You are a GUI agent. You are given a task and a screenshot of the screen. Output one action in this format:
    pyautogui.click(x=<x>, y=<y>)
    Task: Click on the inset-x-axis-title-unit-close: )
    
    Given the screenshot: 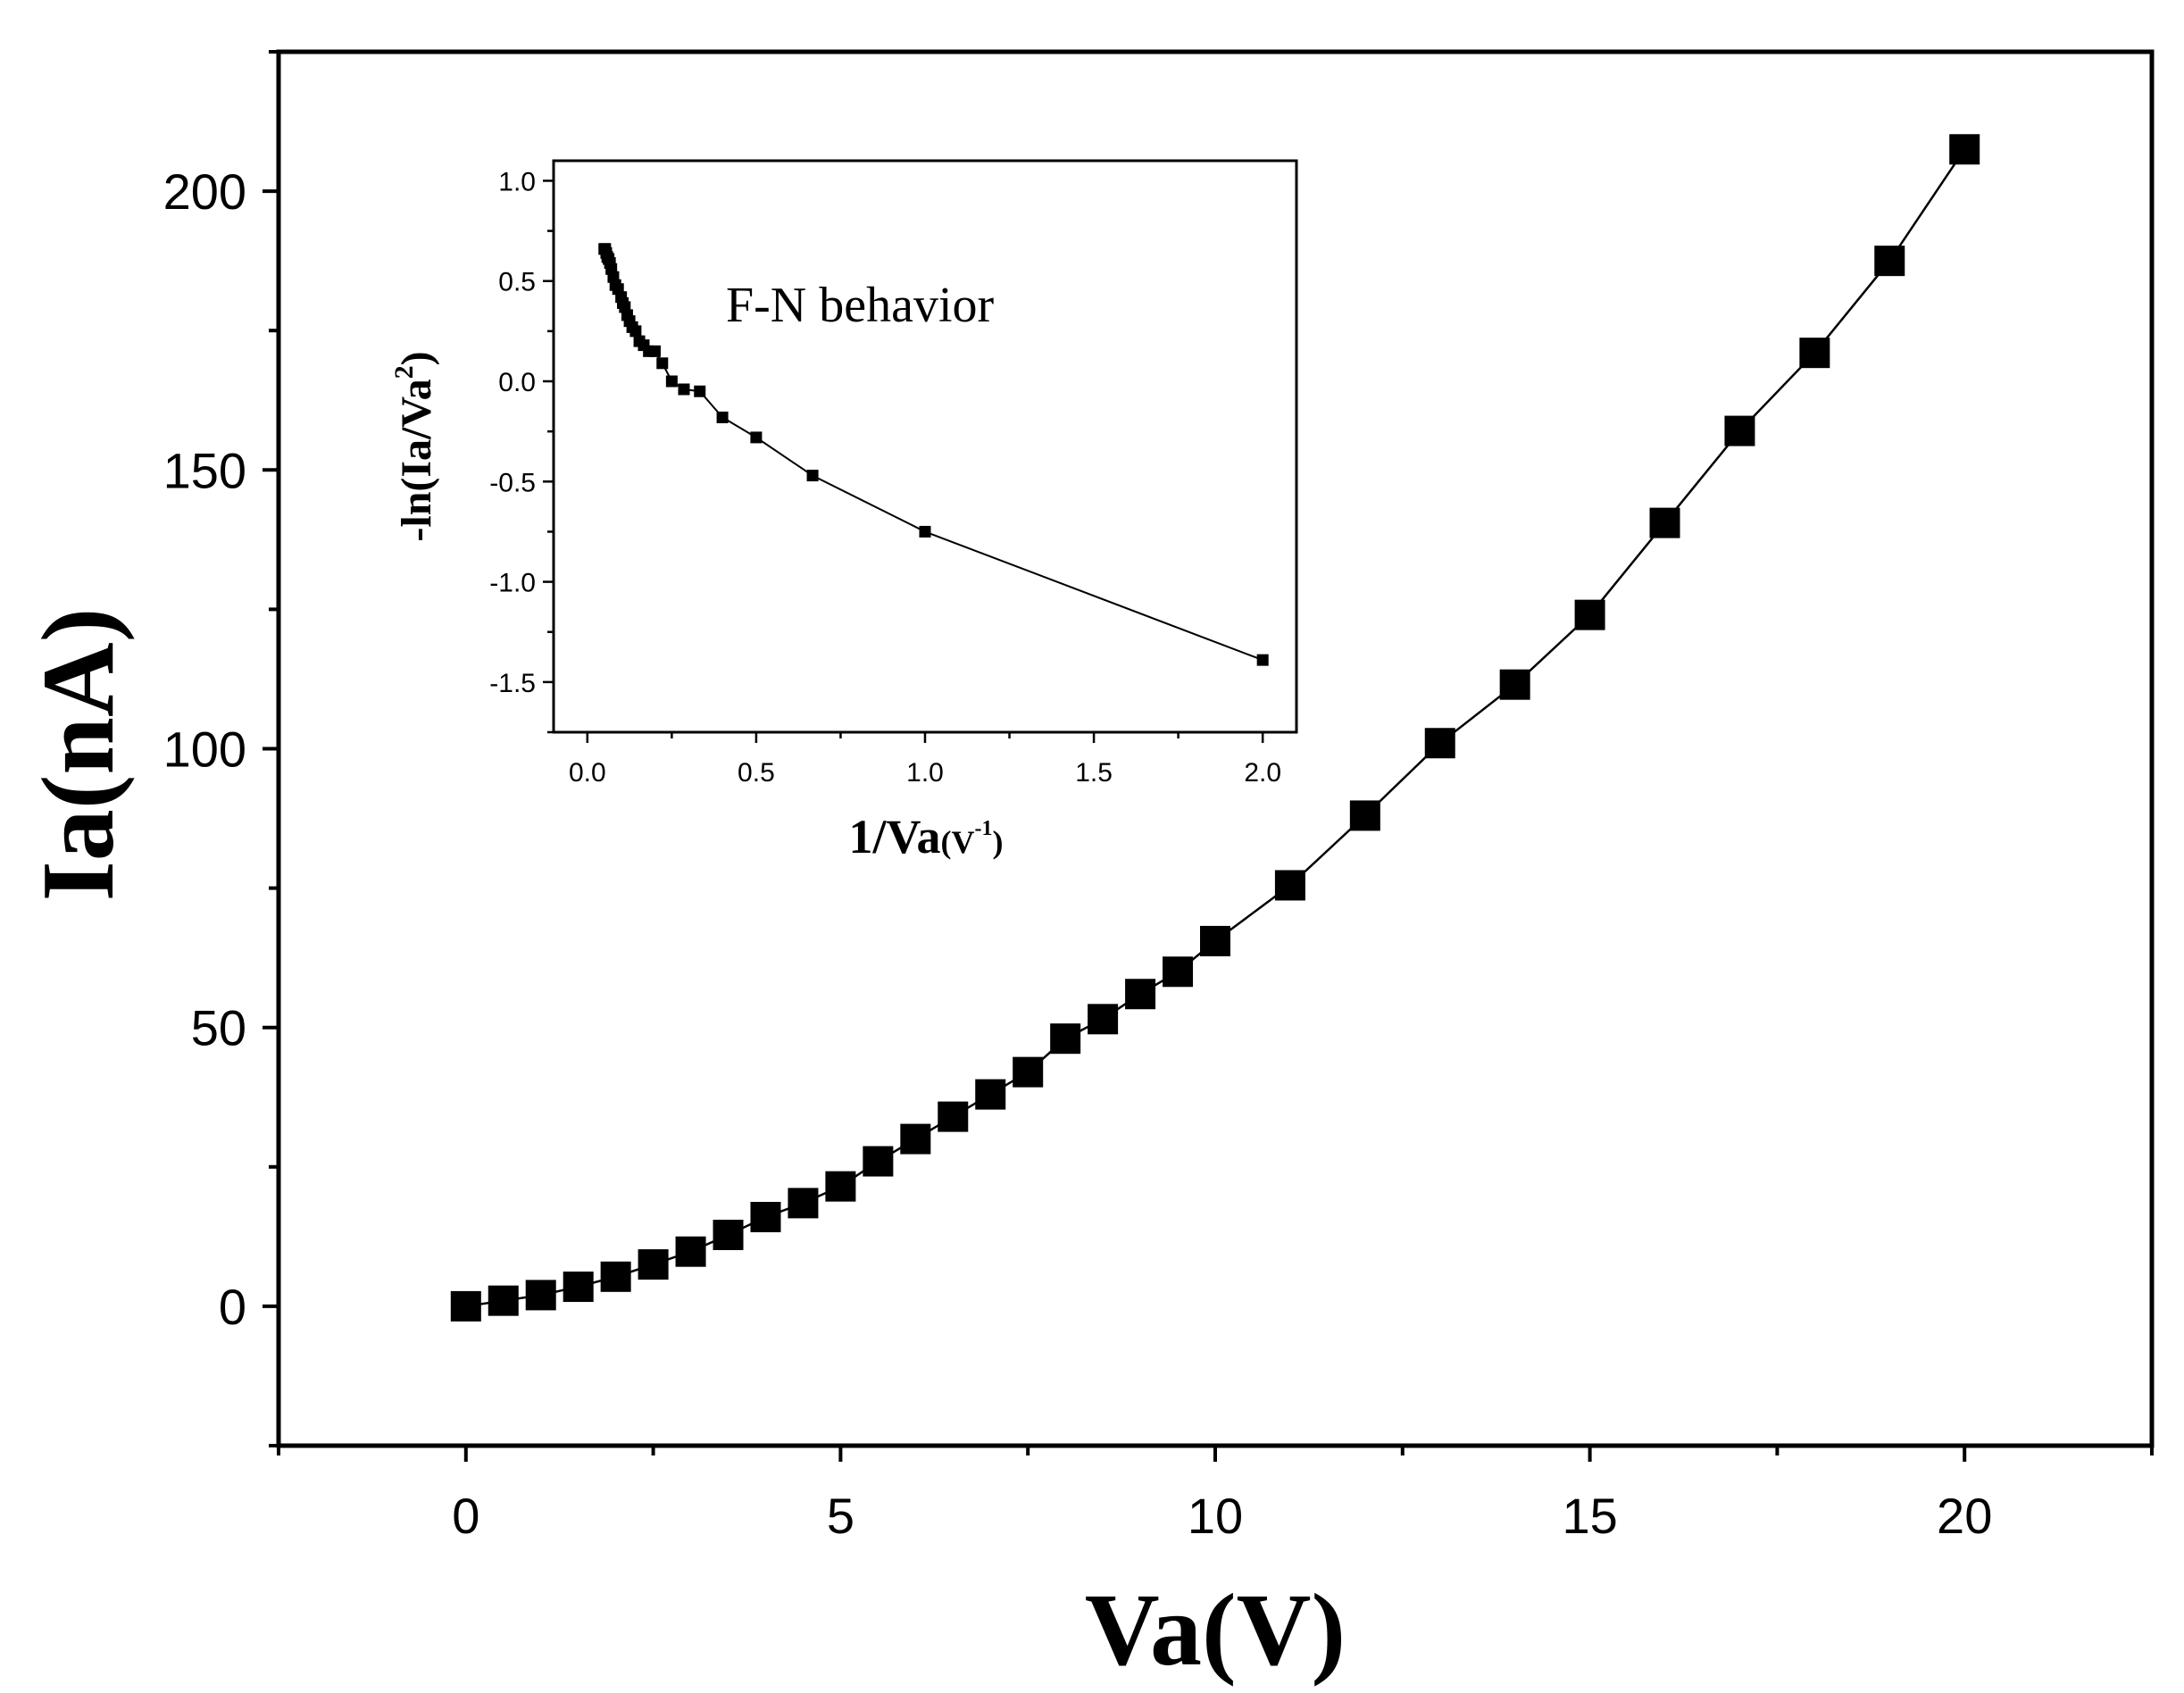 What is the action you would take?
    pyautogui.click(x=998, y=842)
    